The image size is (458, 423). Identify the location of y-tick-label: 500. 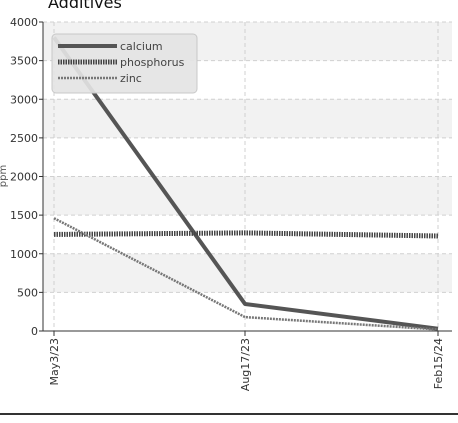
(27, 292).